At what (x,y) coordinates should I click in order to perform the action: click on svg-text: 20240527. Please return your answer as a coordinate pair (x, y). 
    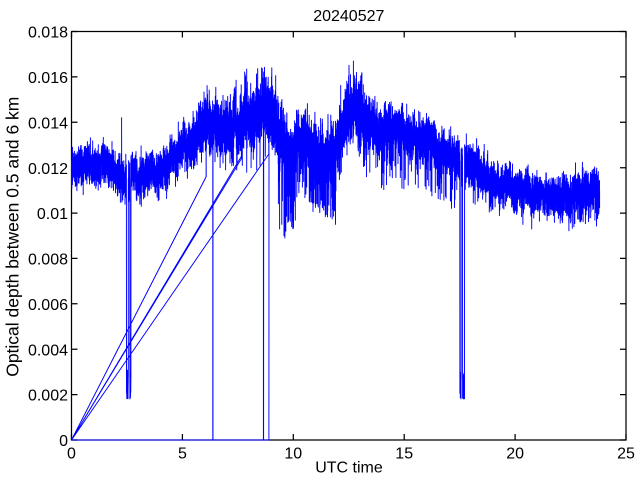
    Looking at the image, I should click on (348, 16).